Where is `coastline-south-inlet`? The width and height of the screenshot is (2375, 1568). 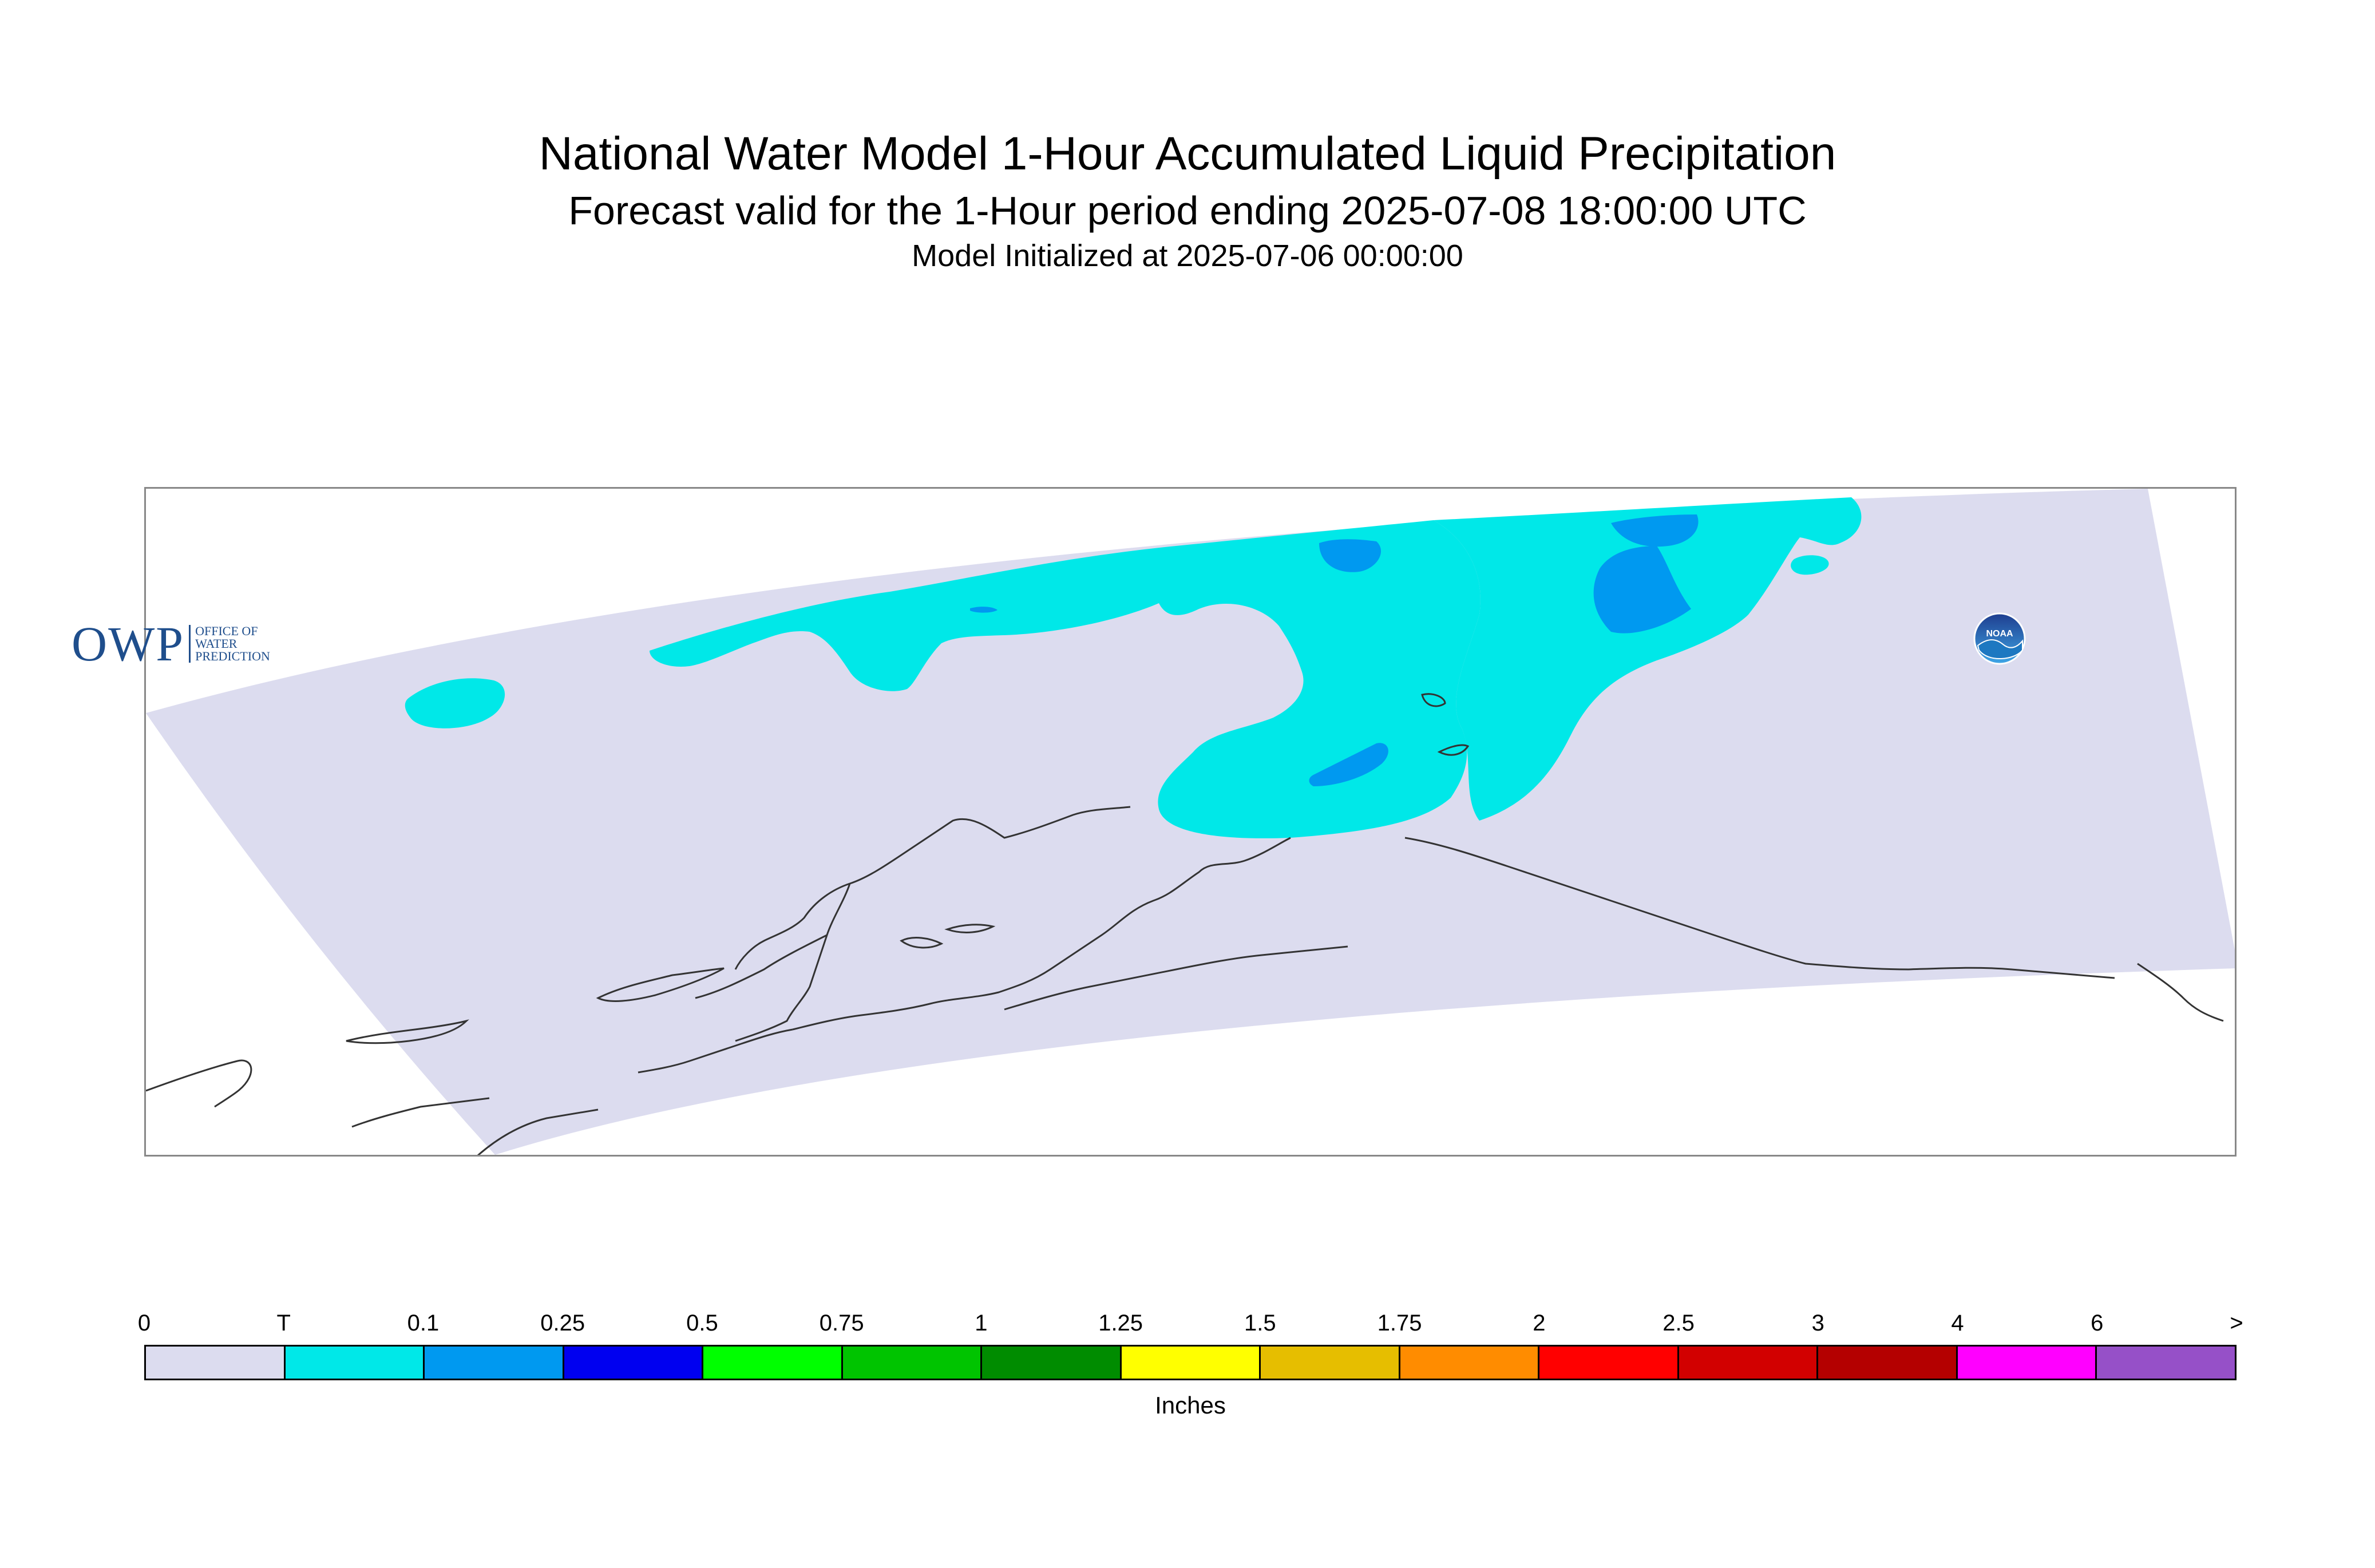
coastline-south-inlet is located at coordinates (761, 966).